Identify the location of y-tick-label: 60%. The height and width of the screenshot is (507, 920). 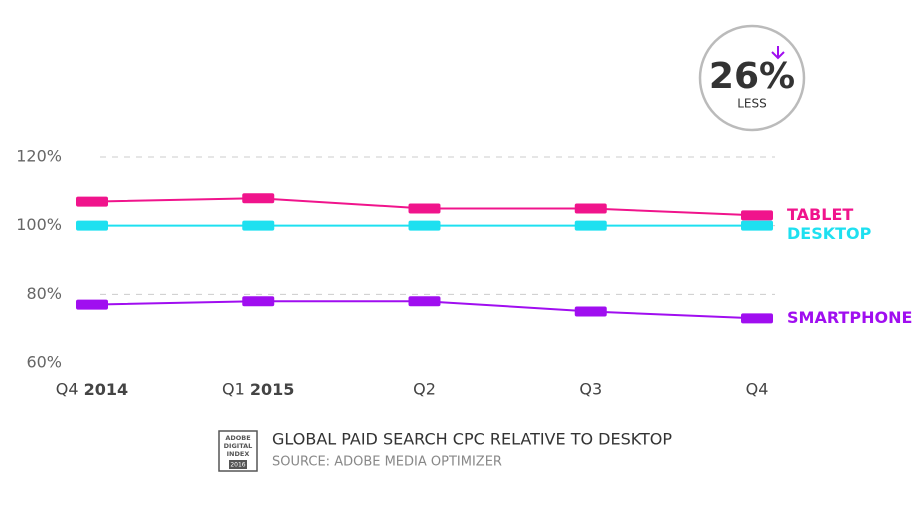
(44, 362).